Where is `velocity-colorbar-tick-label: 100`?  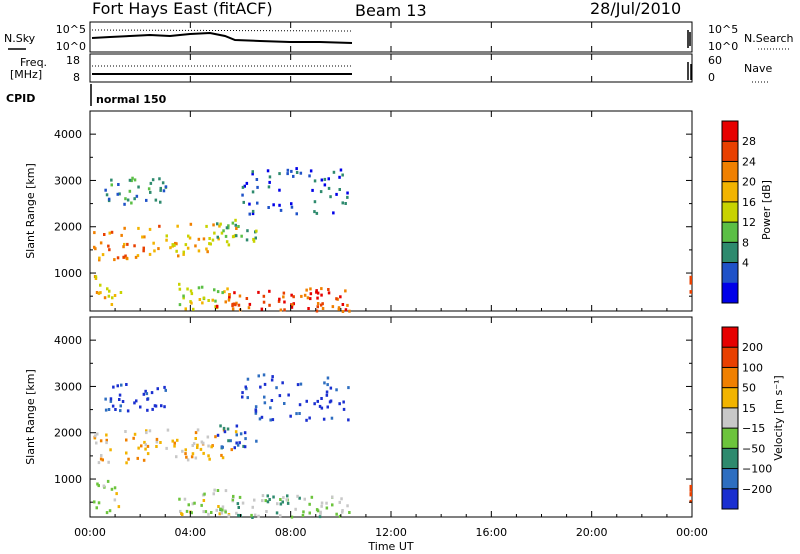 velocity-colorbar-tick-label: 100 is located at coordinates (752, 367).